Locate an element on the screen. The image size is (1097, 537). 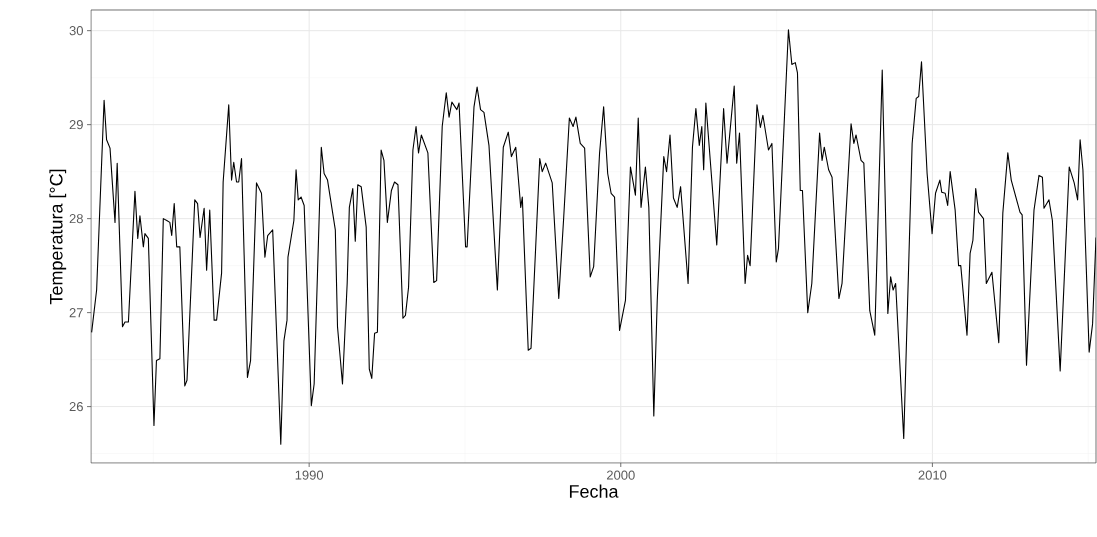
y-tick-label: 30 is located at coordinates (76, 31).